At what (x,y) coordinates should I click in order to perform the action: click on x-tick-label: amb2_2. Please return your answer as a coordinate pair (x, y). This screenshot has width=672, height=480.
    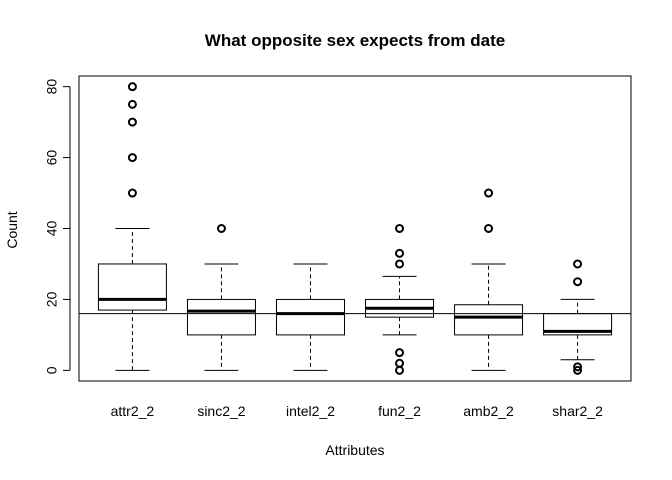
    Looking at the image, I should click on (488, 411).